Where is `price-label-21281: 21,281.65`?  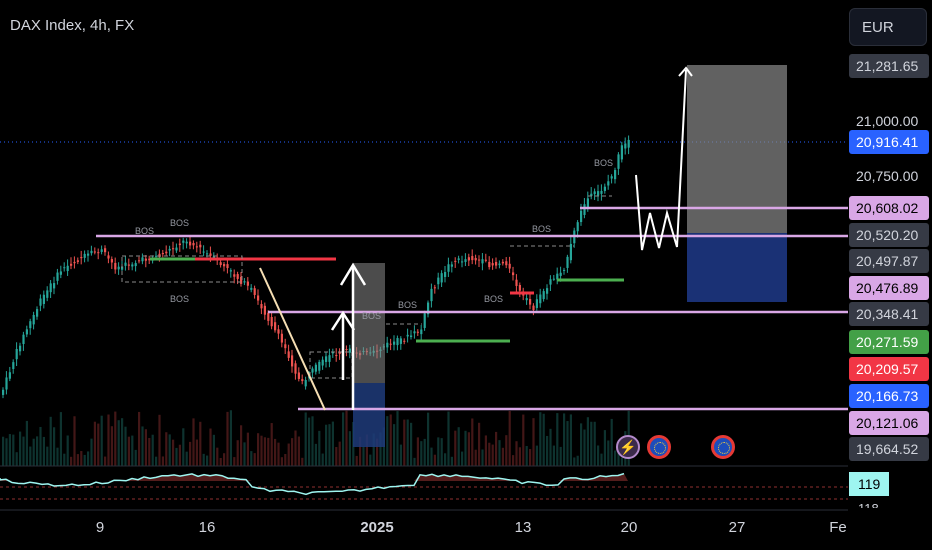
price-label-21281: 21,281.65 is located at coordinates (889, 66).